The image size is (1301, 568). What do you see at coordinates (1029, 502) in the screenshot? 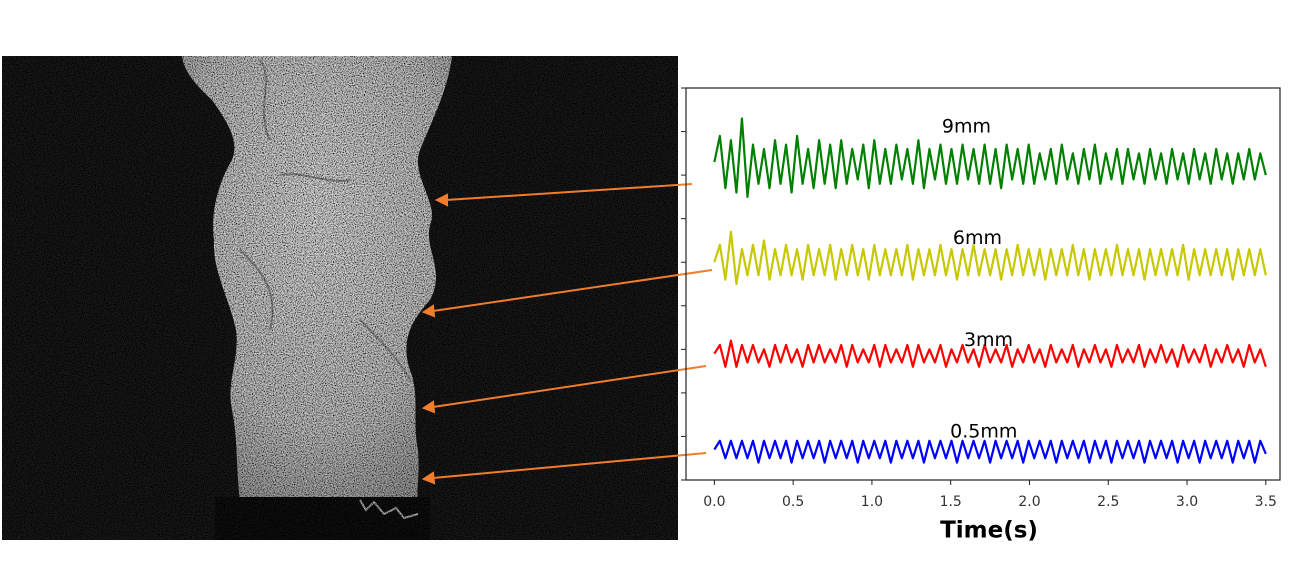
I see `x-tick-label: 2.0` at bounding box center [1029, 502].